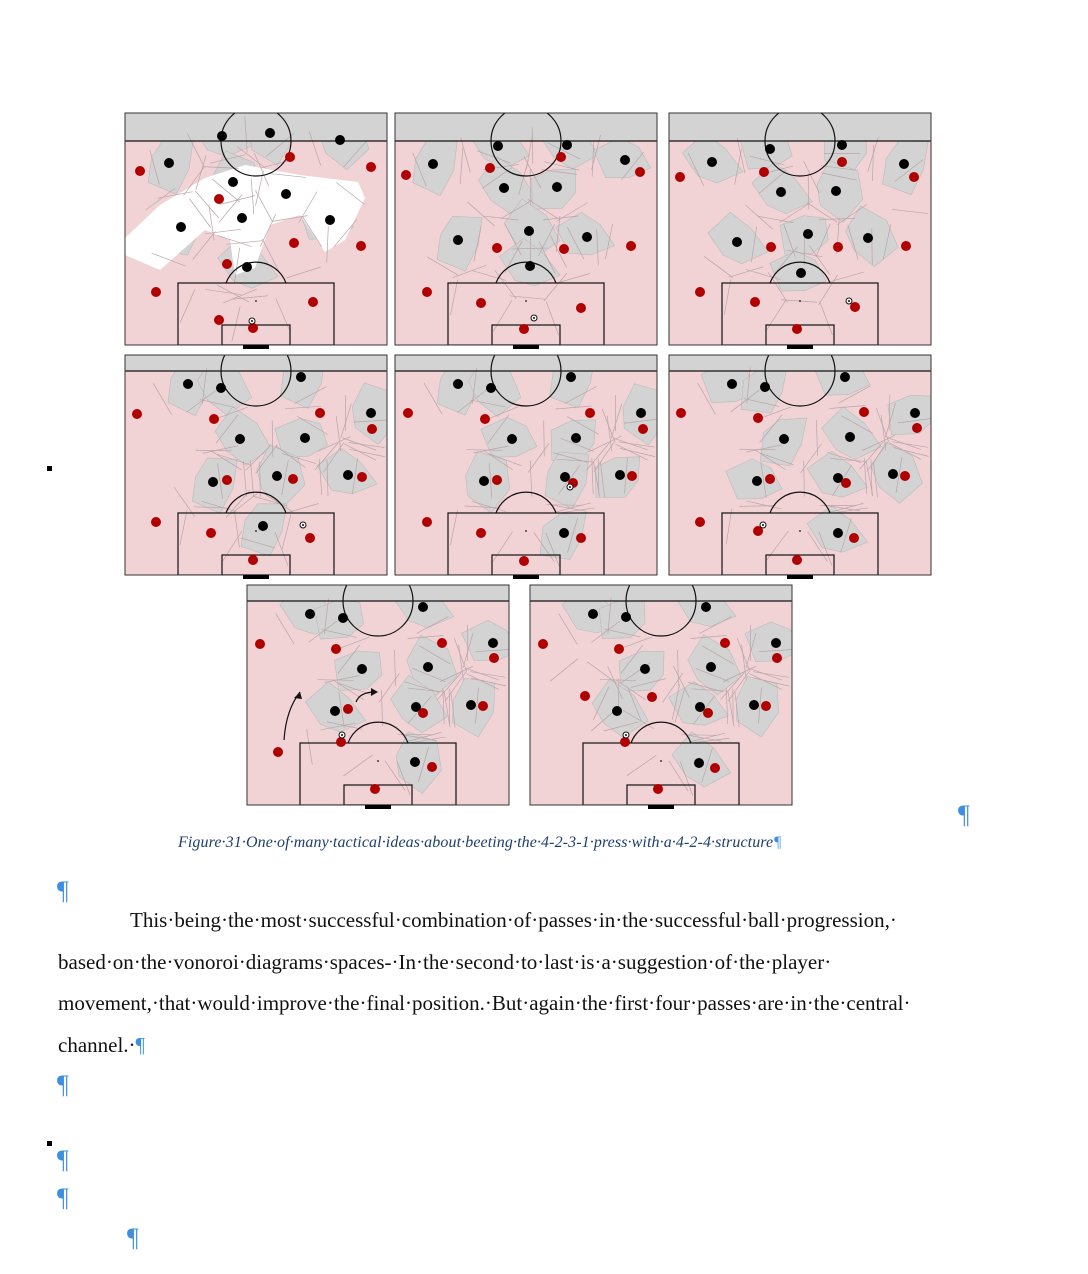  Describe the element at coordinates (777, 842) in the screenshot. I see `caption-pilcrow: ¶` at that location.